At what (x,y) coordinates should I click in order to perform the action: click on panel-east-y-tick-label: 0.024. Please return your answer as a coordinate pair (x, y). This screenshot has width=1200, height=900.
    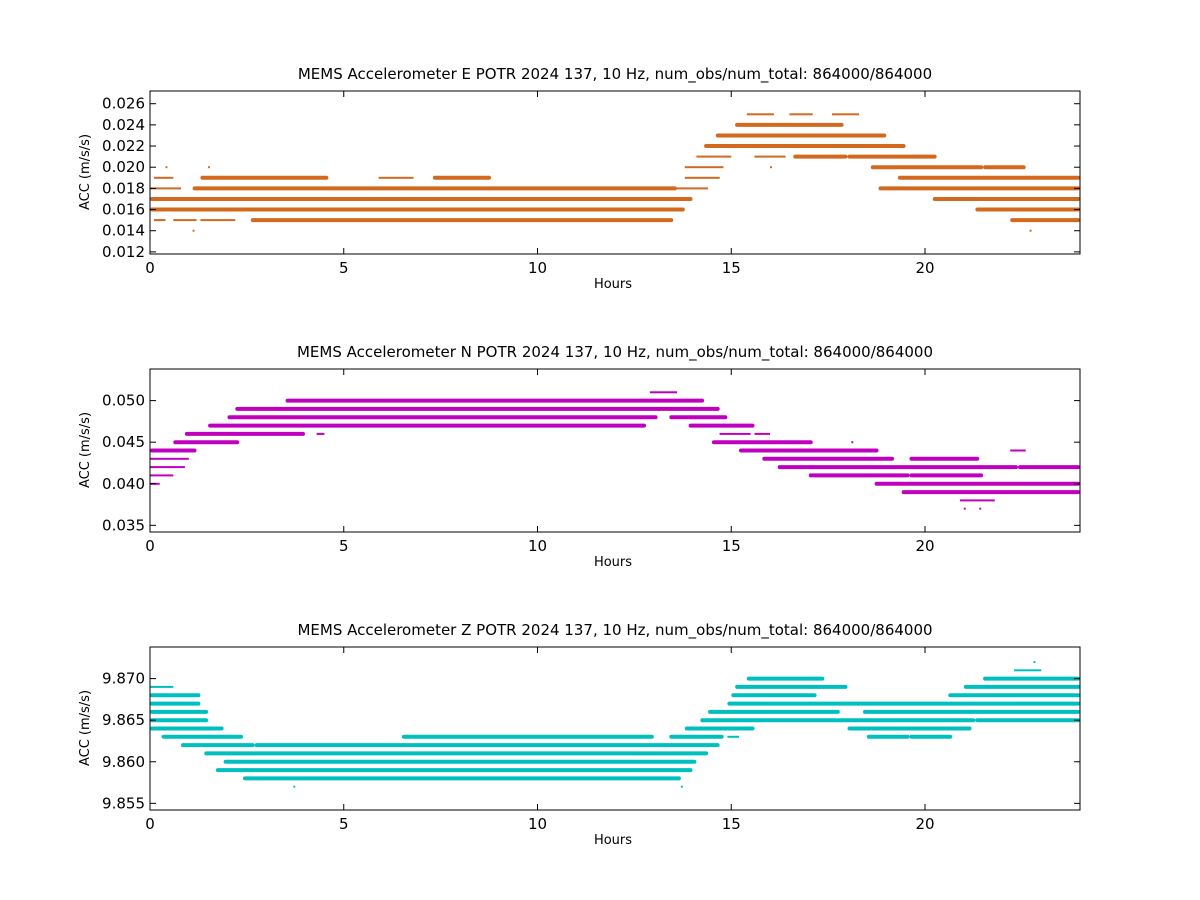
    Looking at the image, I should click on (123, 125).